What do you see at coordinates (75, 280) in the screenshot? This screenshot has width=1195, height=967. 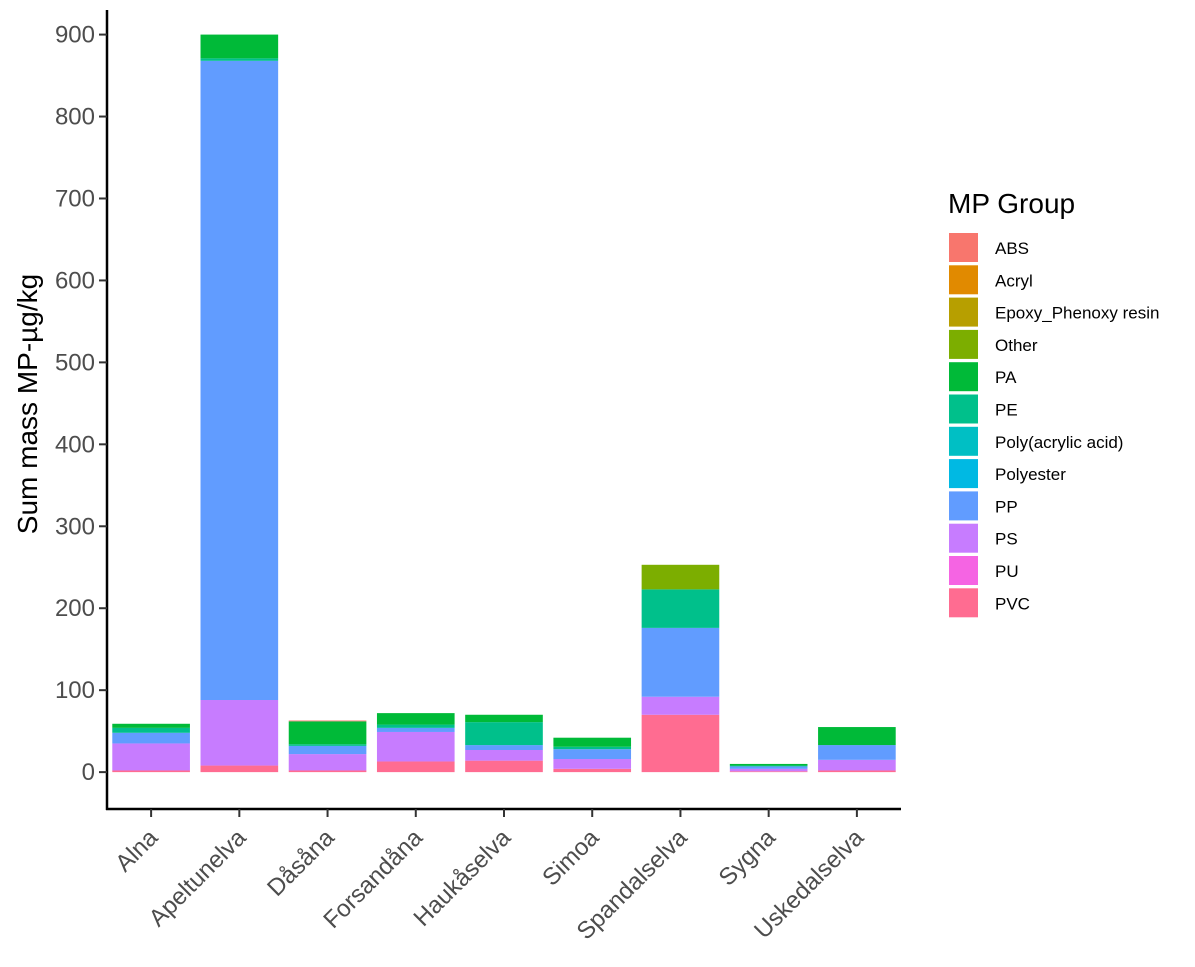 I see `y-tick-label: 600` at bounding box center [75, 280].